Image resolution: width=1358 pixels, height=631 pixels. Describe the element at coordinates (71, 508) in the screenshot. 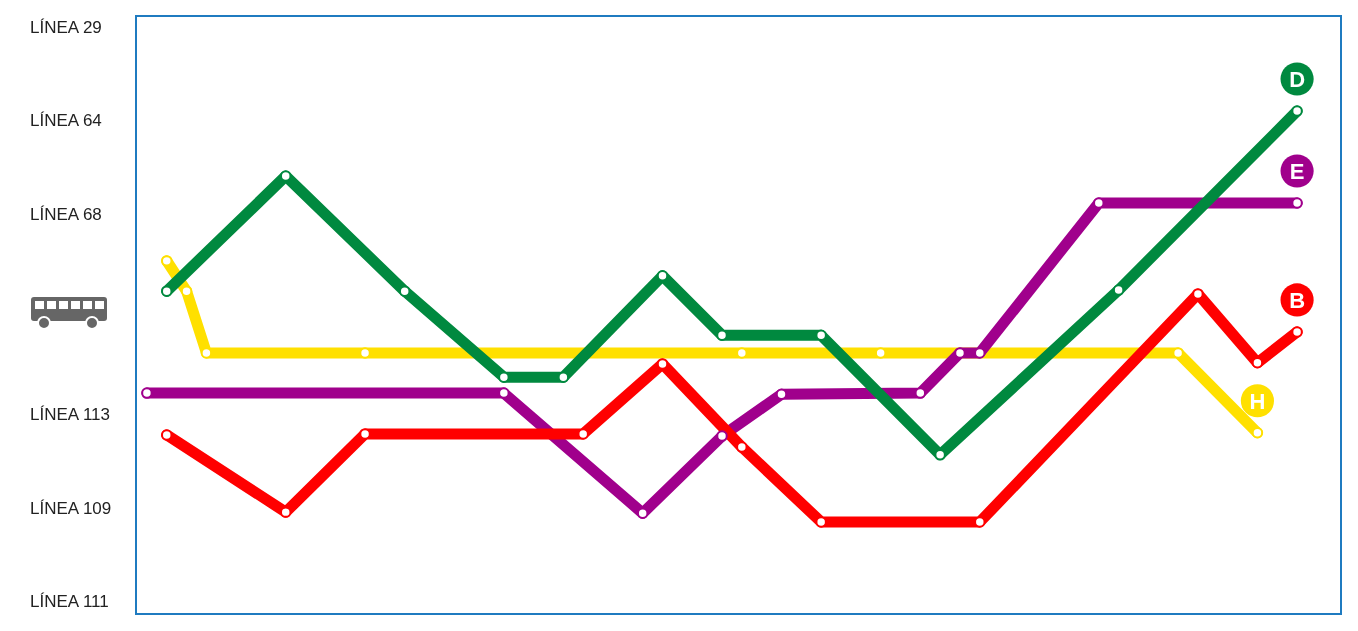

I see `text: LÍNEA 109` at that location.